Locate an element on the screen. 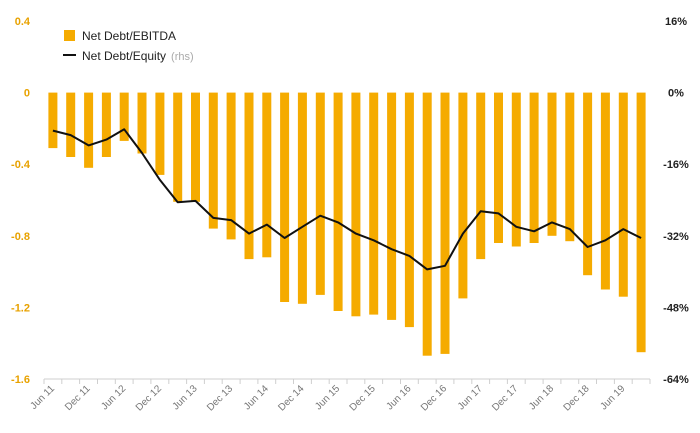 The image size is (700, 433). y-left-tick-label: 0.4 is located at coordinates (23, 22).